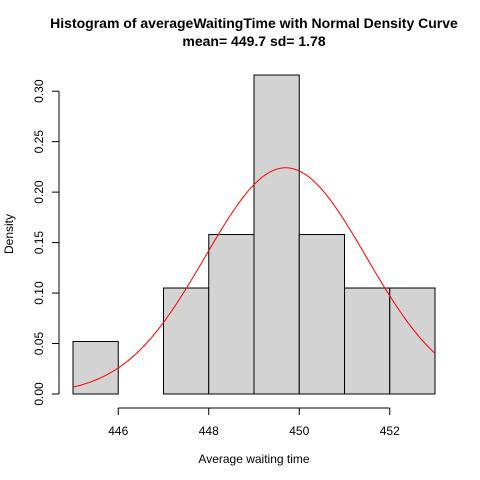 Image resolution: width=480 pixels, height=480 pixels. What do you see at coordinates (9, 234) in the screenshot?
I see `y-axis-label: Density` at bounding box center [9, 234].